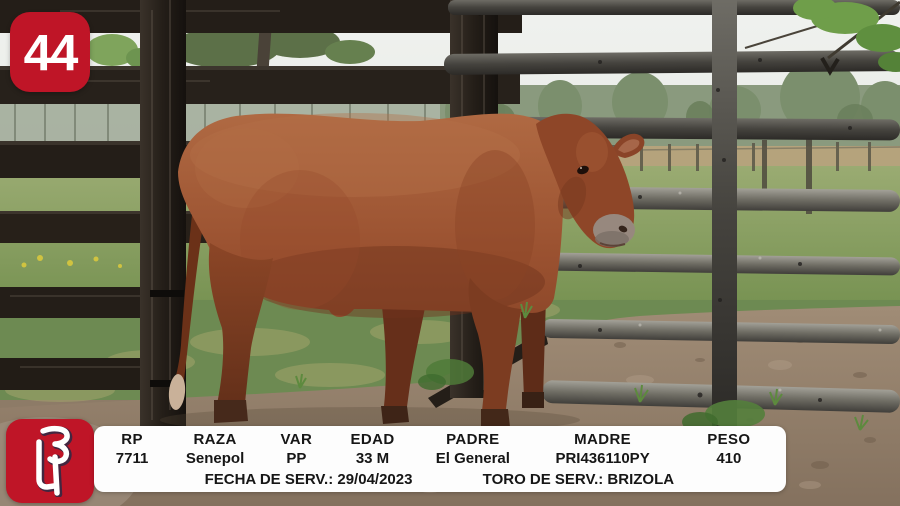 This screenshot has height=506, width=900. What do you see at coordinates (54, 461) in the screenshot?
I see `cattle-brand-34-icon` at bounding box center [54, 461].